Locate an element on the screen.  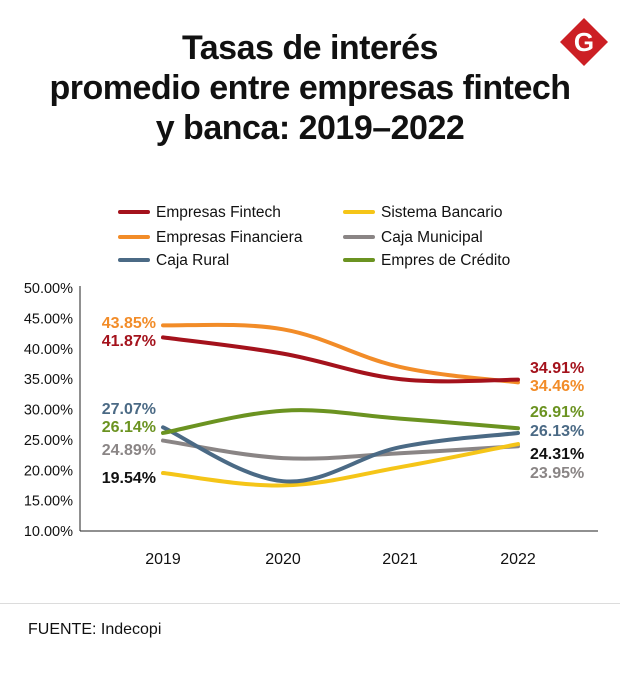
legend-label-empresas-financiera: Empresas Financiera is located at coordinates (229, 237).